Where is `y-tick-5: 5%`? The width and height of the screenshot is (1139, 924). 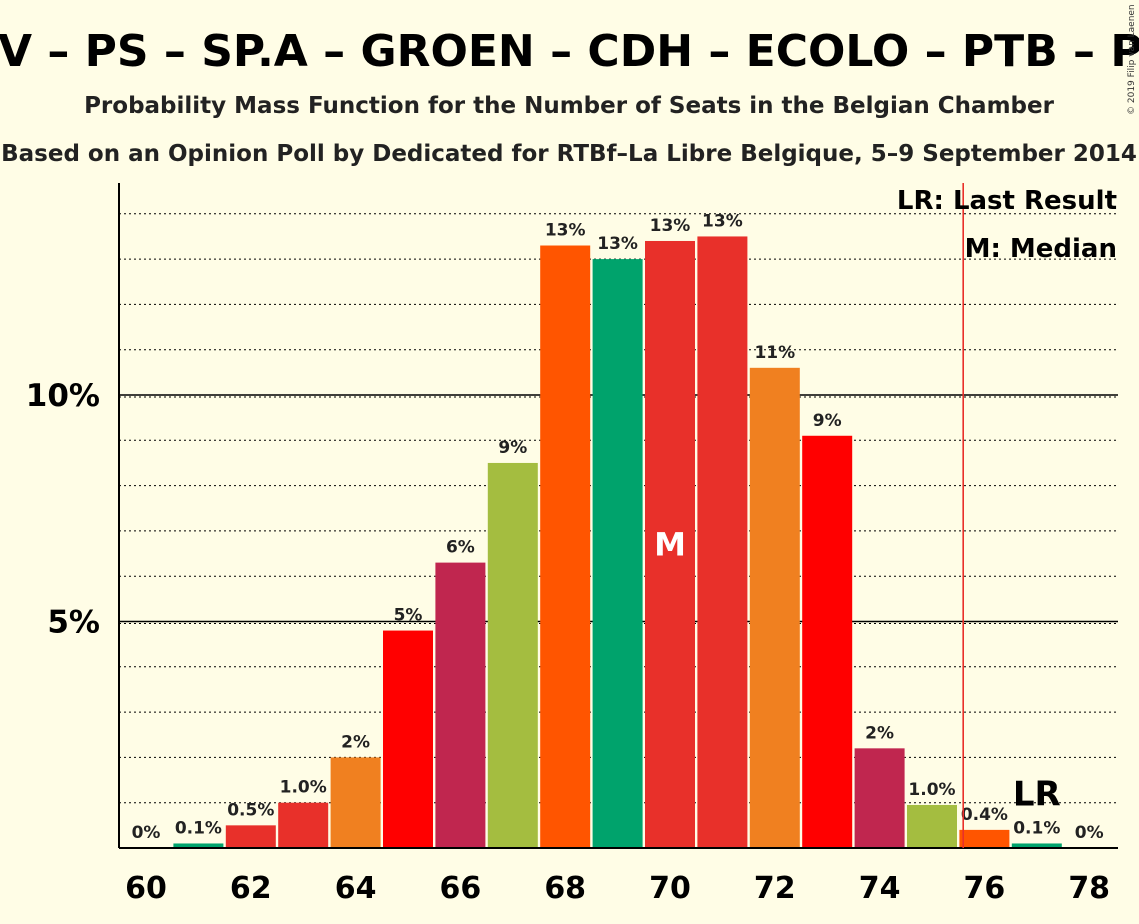 y-tick-5: 5% is located at coordinates (73, 623).